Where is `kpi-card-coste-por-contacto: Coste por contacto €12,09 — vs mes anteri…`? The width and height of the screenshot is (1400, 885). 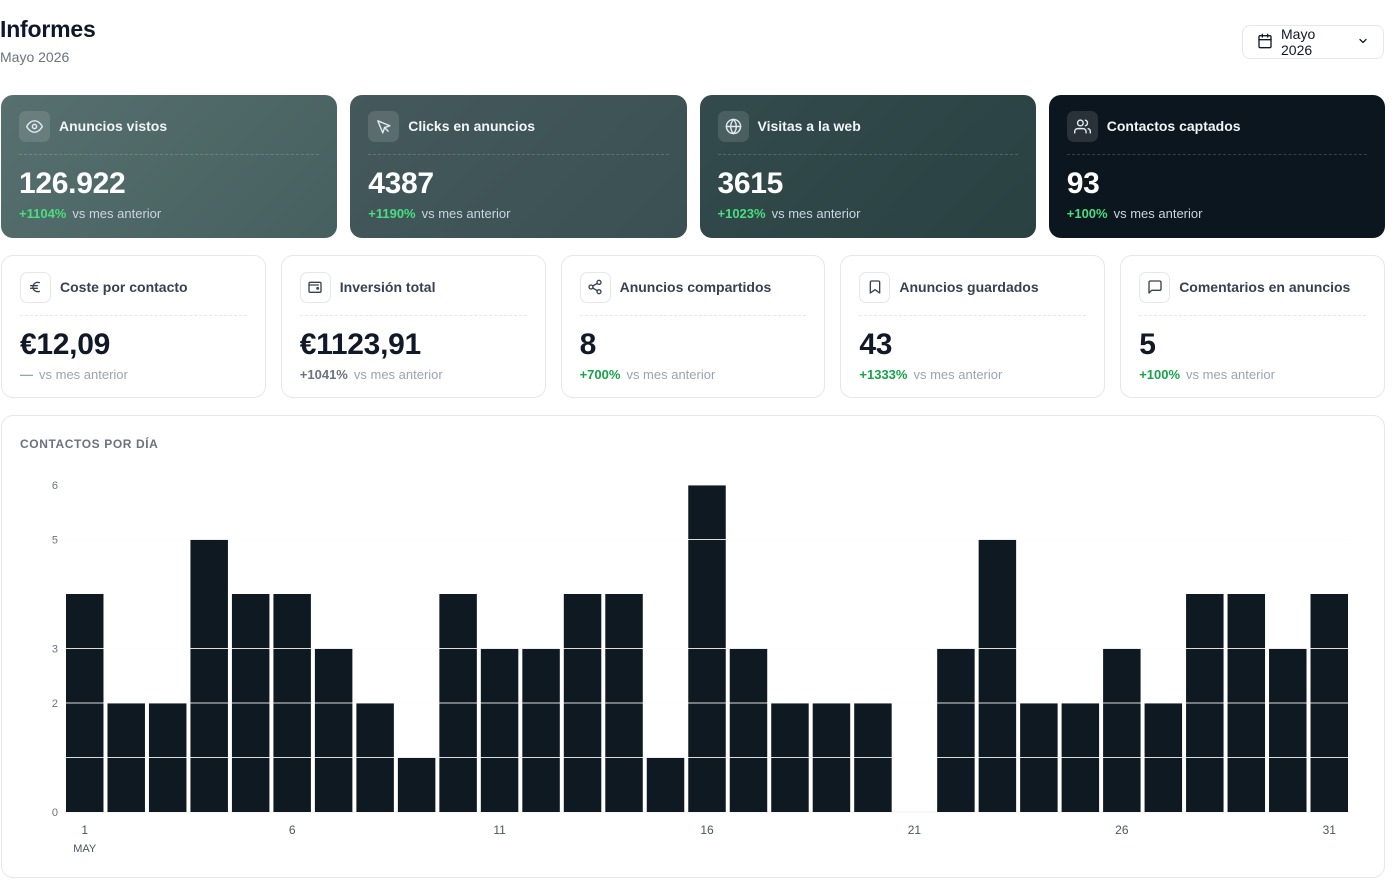
kpi-card-coste-por-contacto: Coste por contacto €12,09 — vs mes anteri… is located at coordinates (133, 326).